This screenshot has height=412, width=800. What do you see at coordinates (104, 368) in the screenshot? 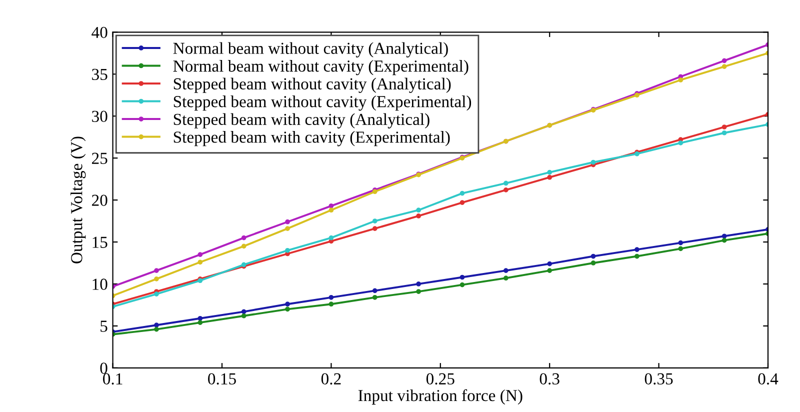
I see `y-tick-label: 0` at bounding box center [104, 368].